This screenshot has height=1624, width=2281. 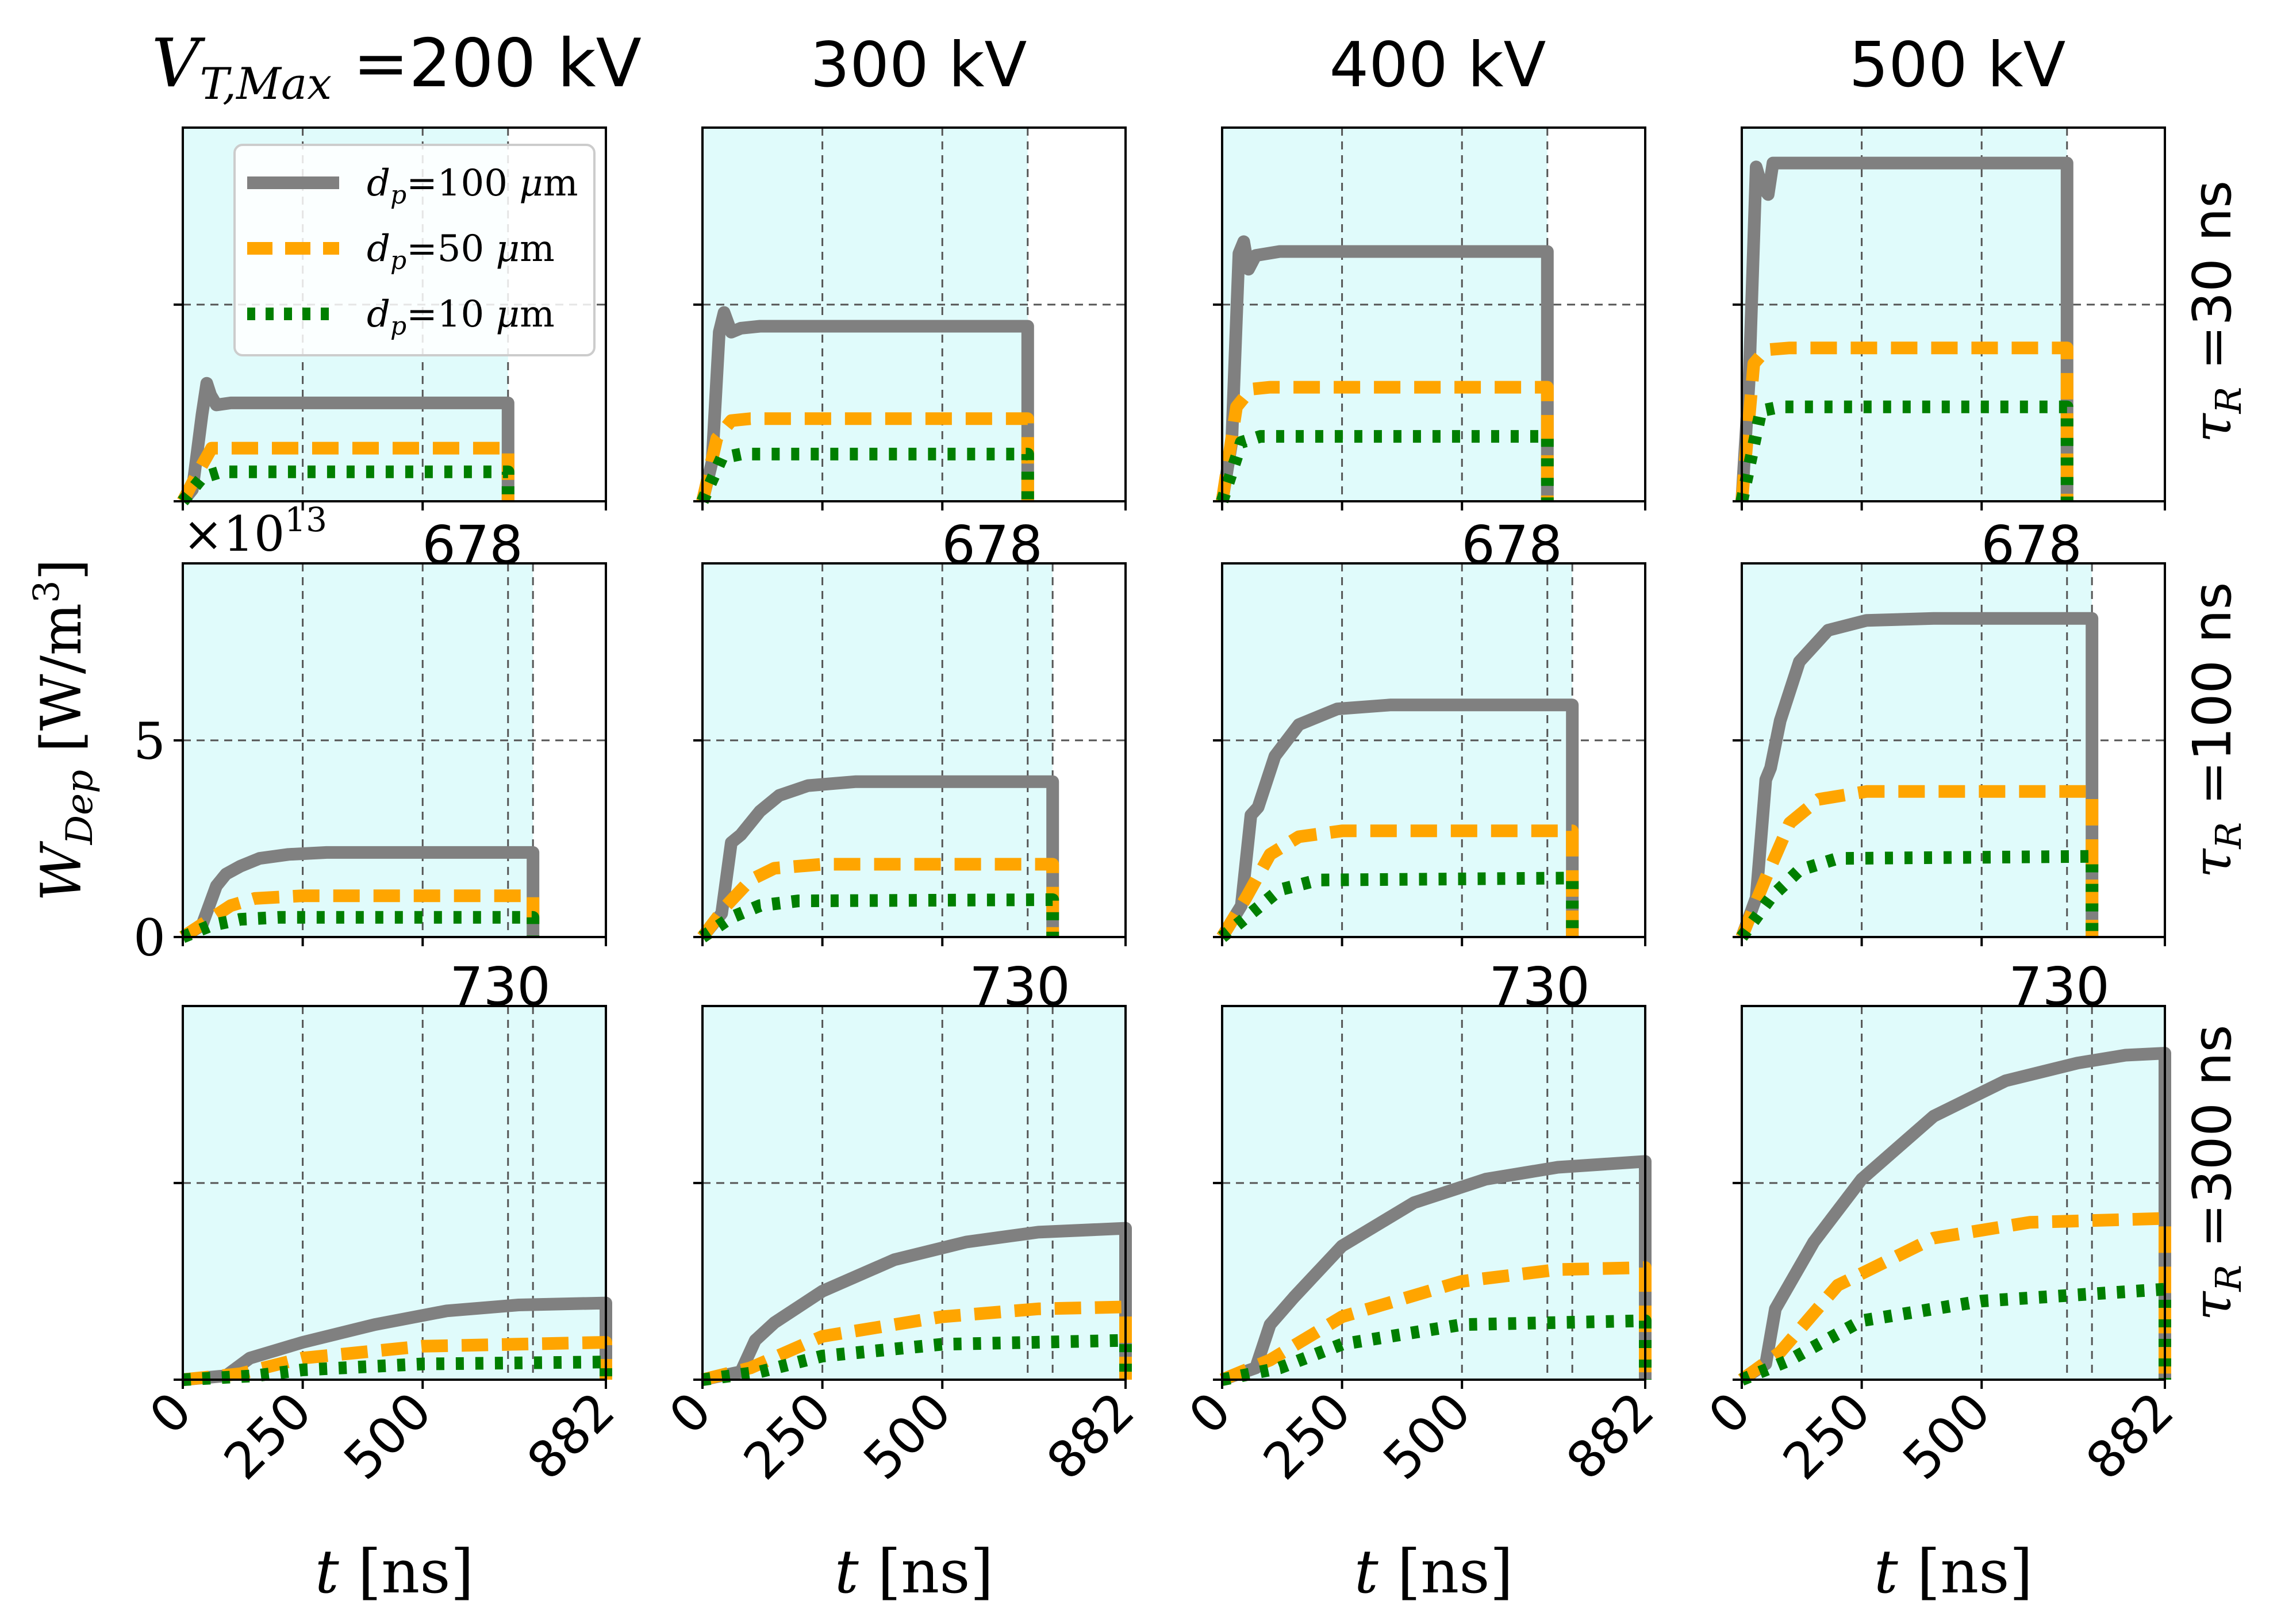 I want to click on panel-300kv-100ns, so click(x=910, y=754).